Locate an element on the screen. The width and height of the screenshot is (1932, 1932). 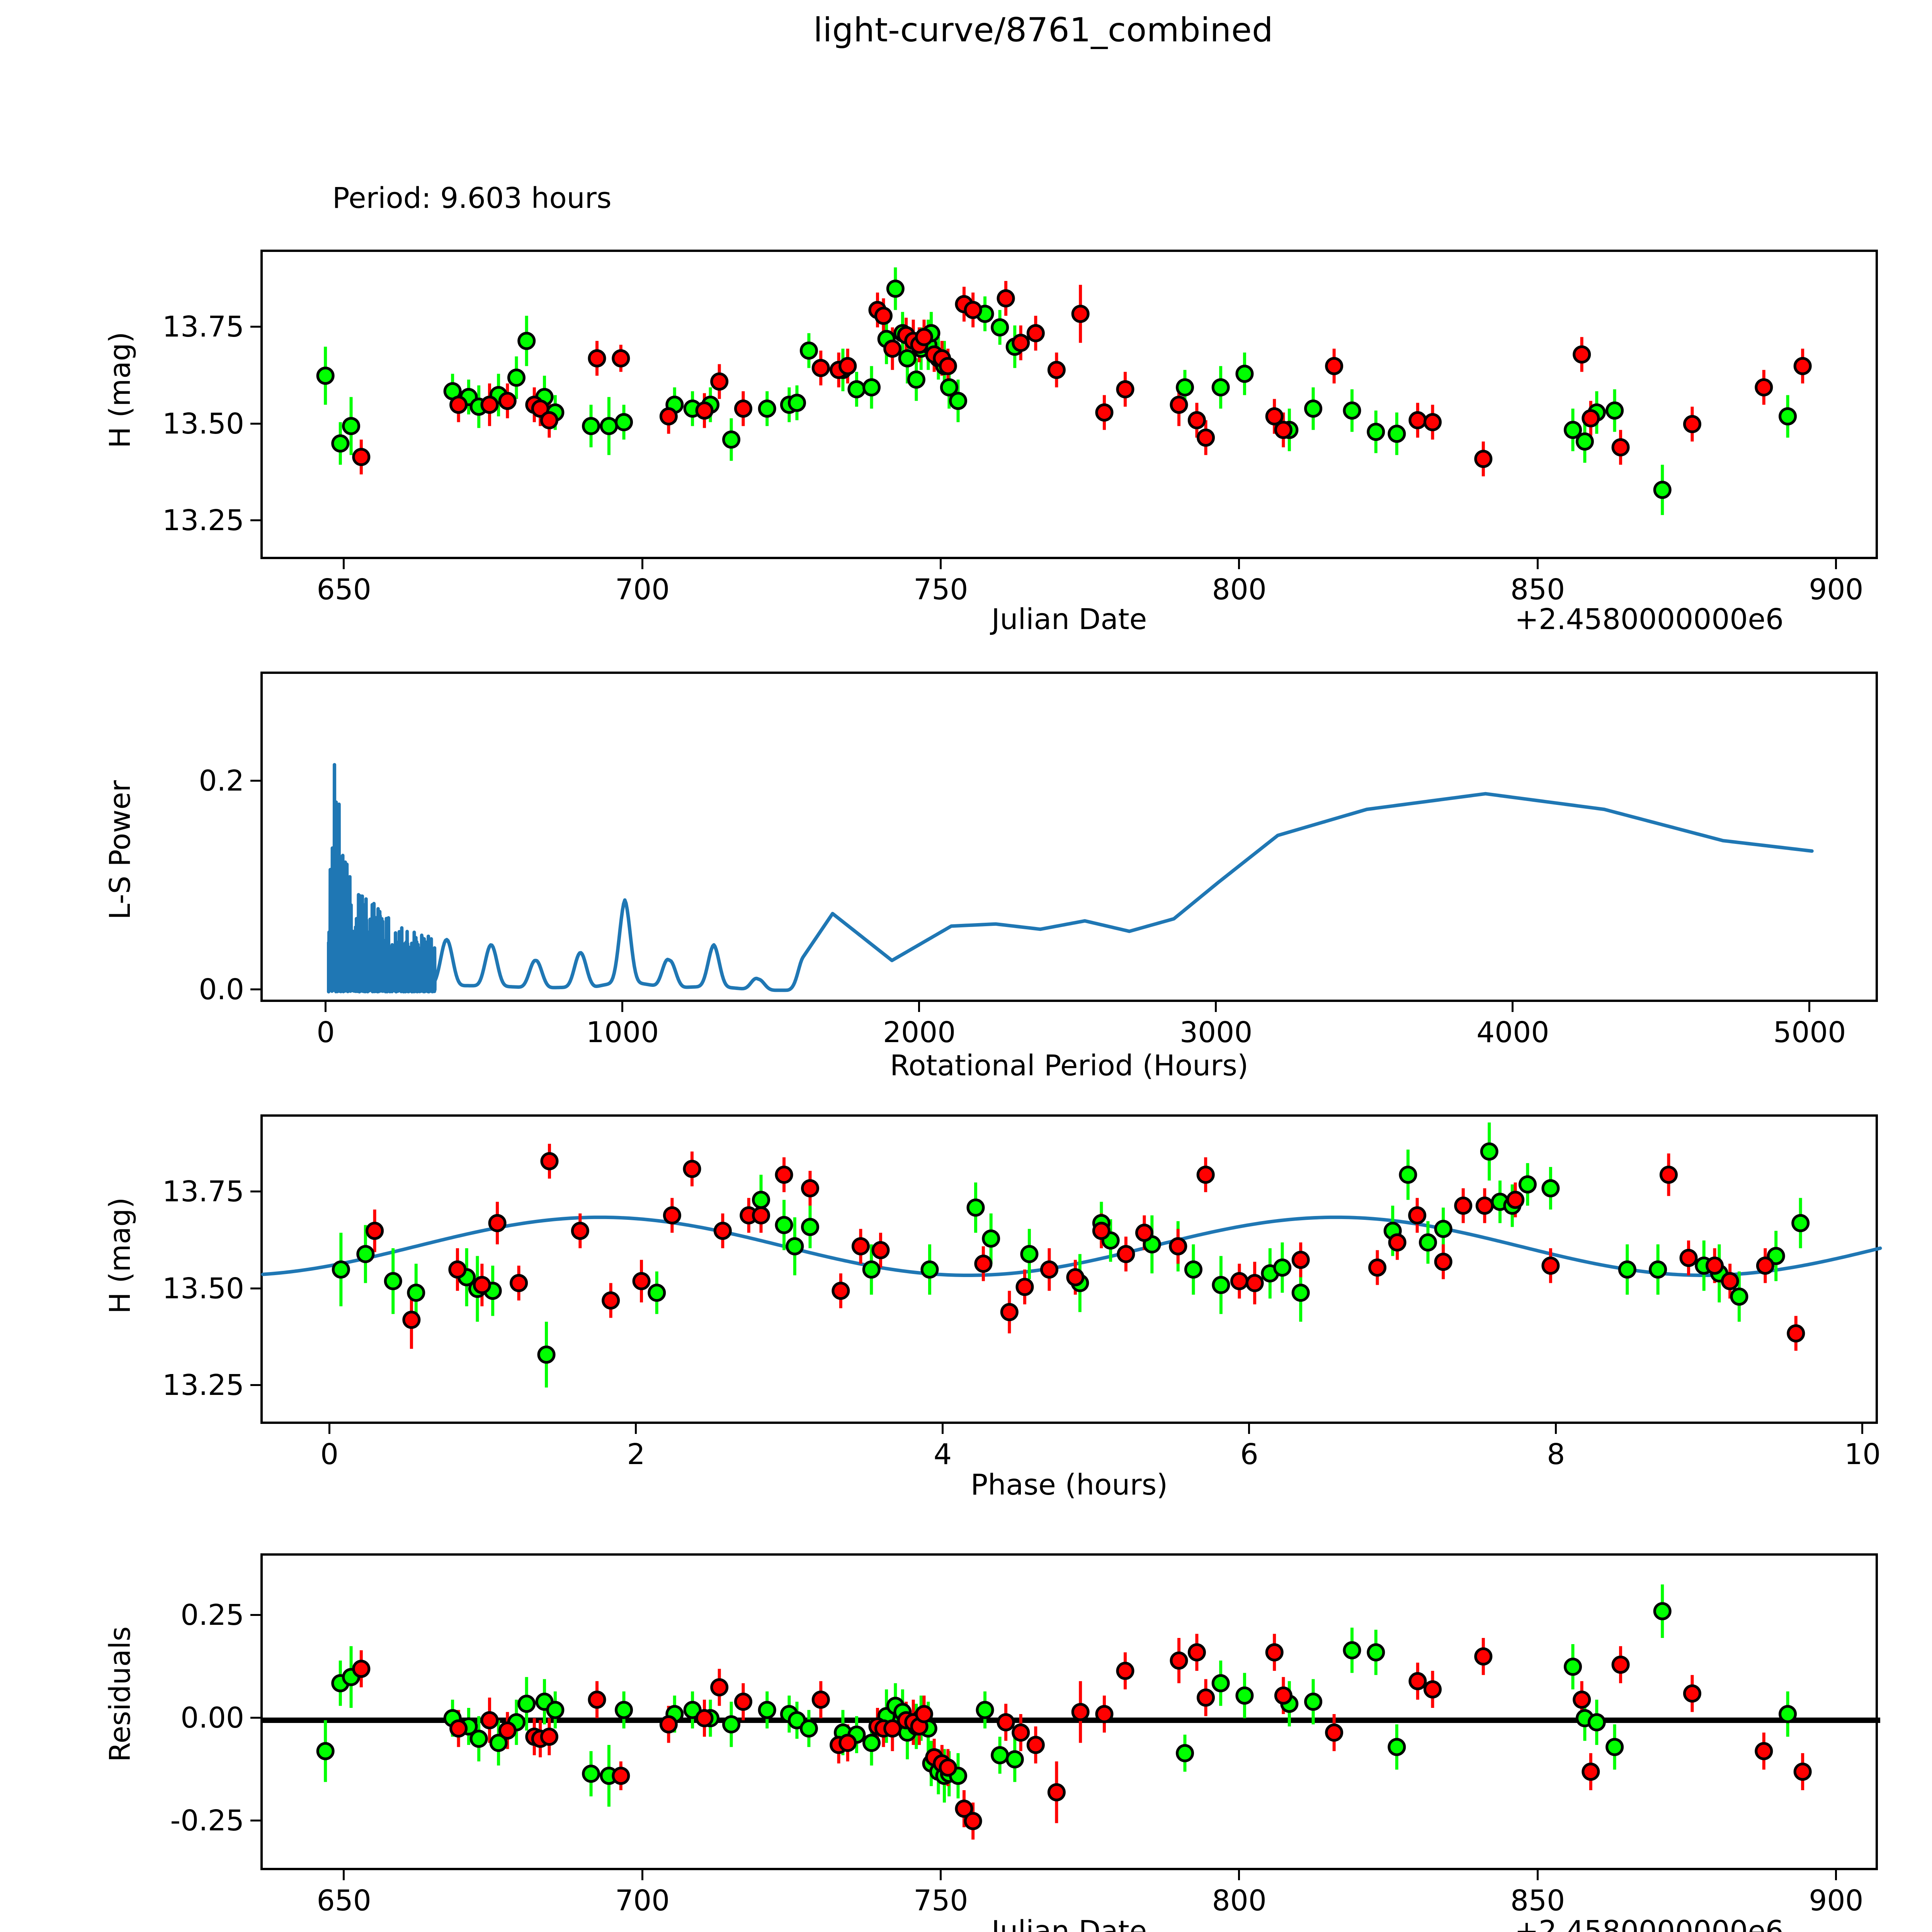
marker-group-green is located at coordinates (1056, 389).